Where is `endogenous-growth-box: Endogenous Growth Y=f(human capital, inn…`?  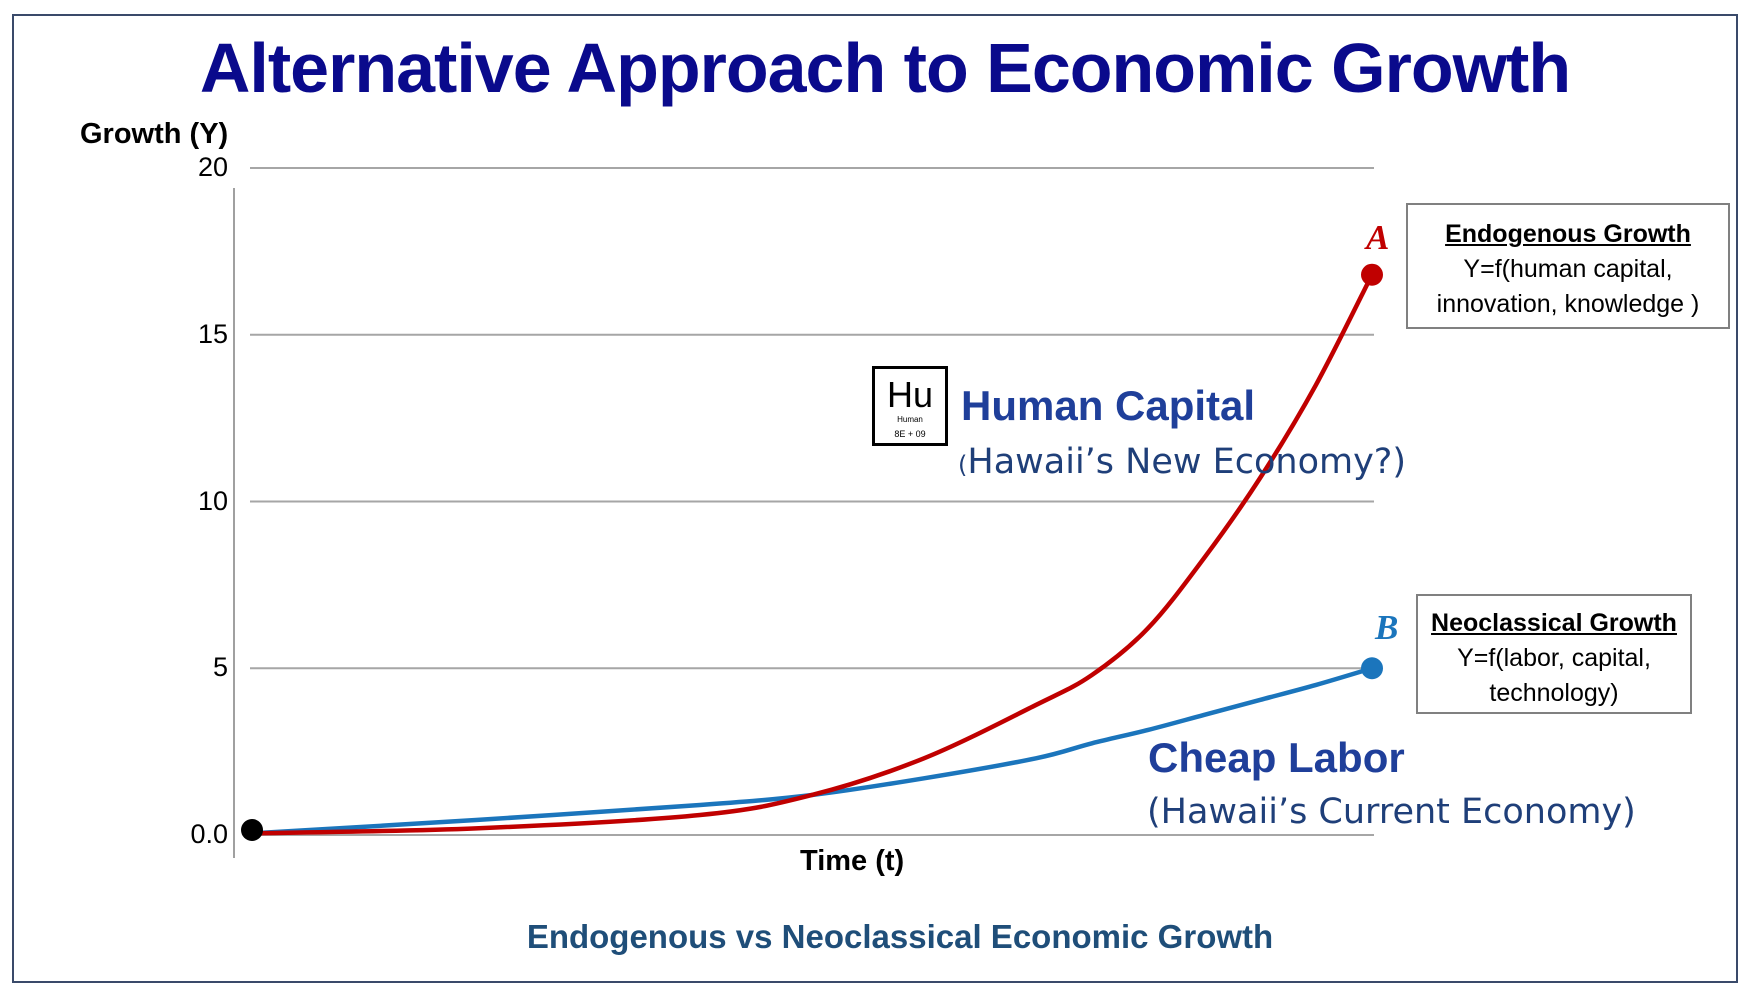 endogenous-growth-box: Endogenous Growth Y=f(human capital, inn… is located at coordinates (1568, 266).